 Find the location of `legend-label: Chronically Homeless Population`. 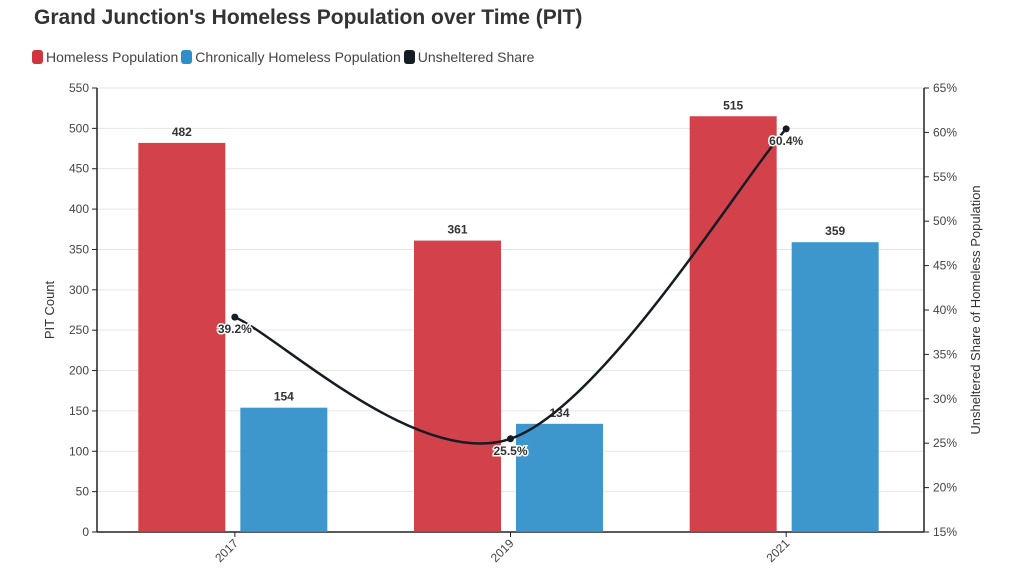

legend-label: Chronically Homeless Population is located at coordinates (298, 57).